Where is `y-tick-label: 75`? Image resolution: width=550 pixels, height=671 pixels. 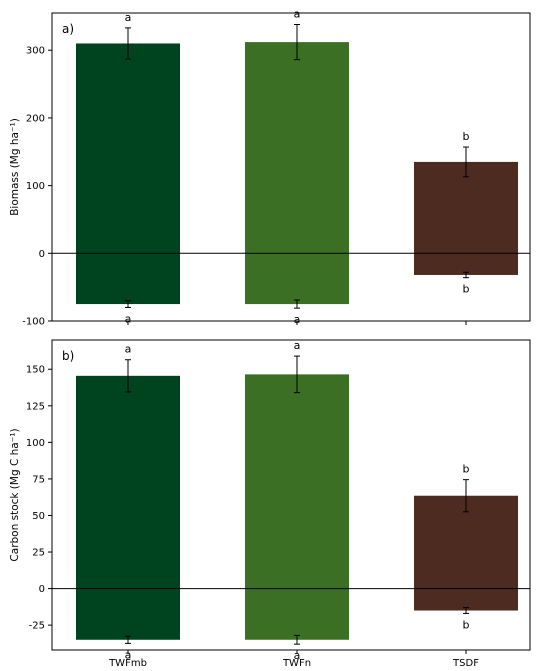 y-tick-label: 75 is located at coordinates (38, 479).